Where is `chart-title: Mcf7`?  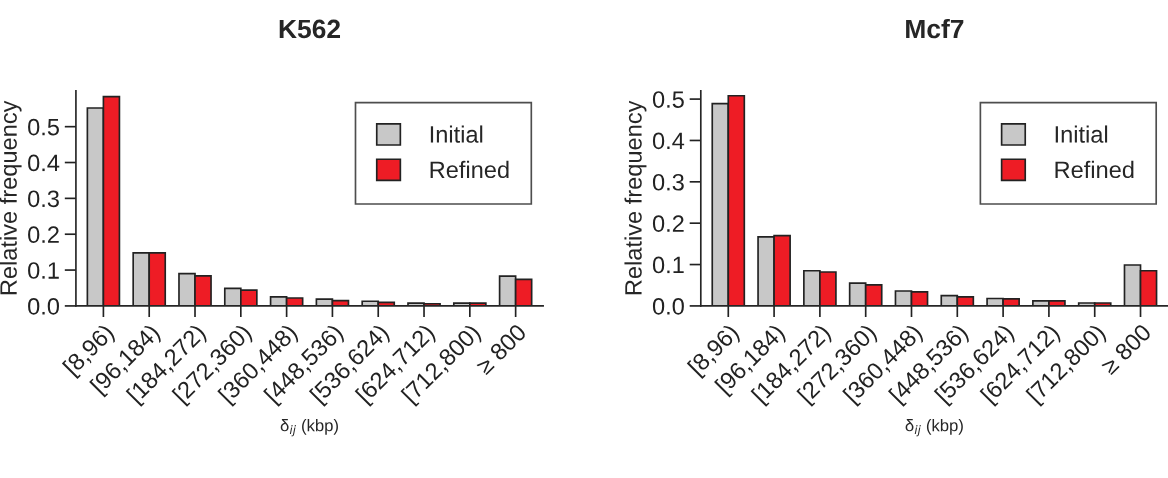 chart-title: Mcf7 is located at coordinates (935, 28).